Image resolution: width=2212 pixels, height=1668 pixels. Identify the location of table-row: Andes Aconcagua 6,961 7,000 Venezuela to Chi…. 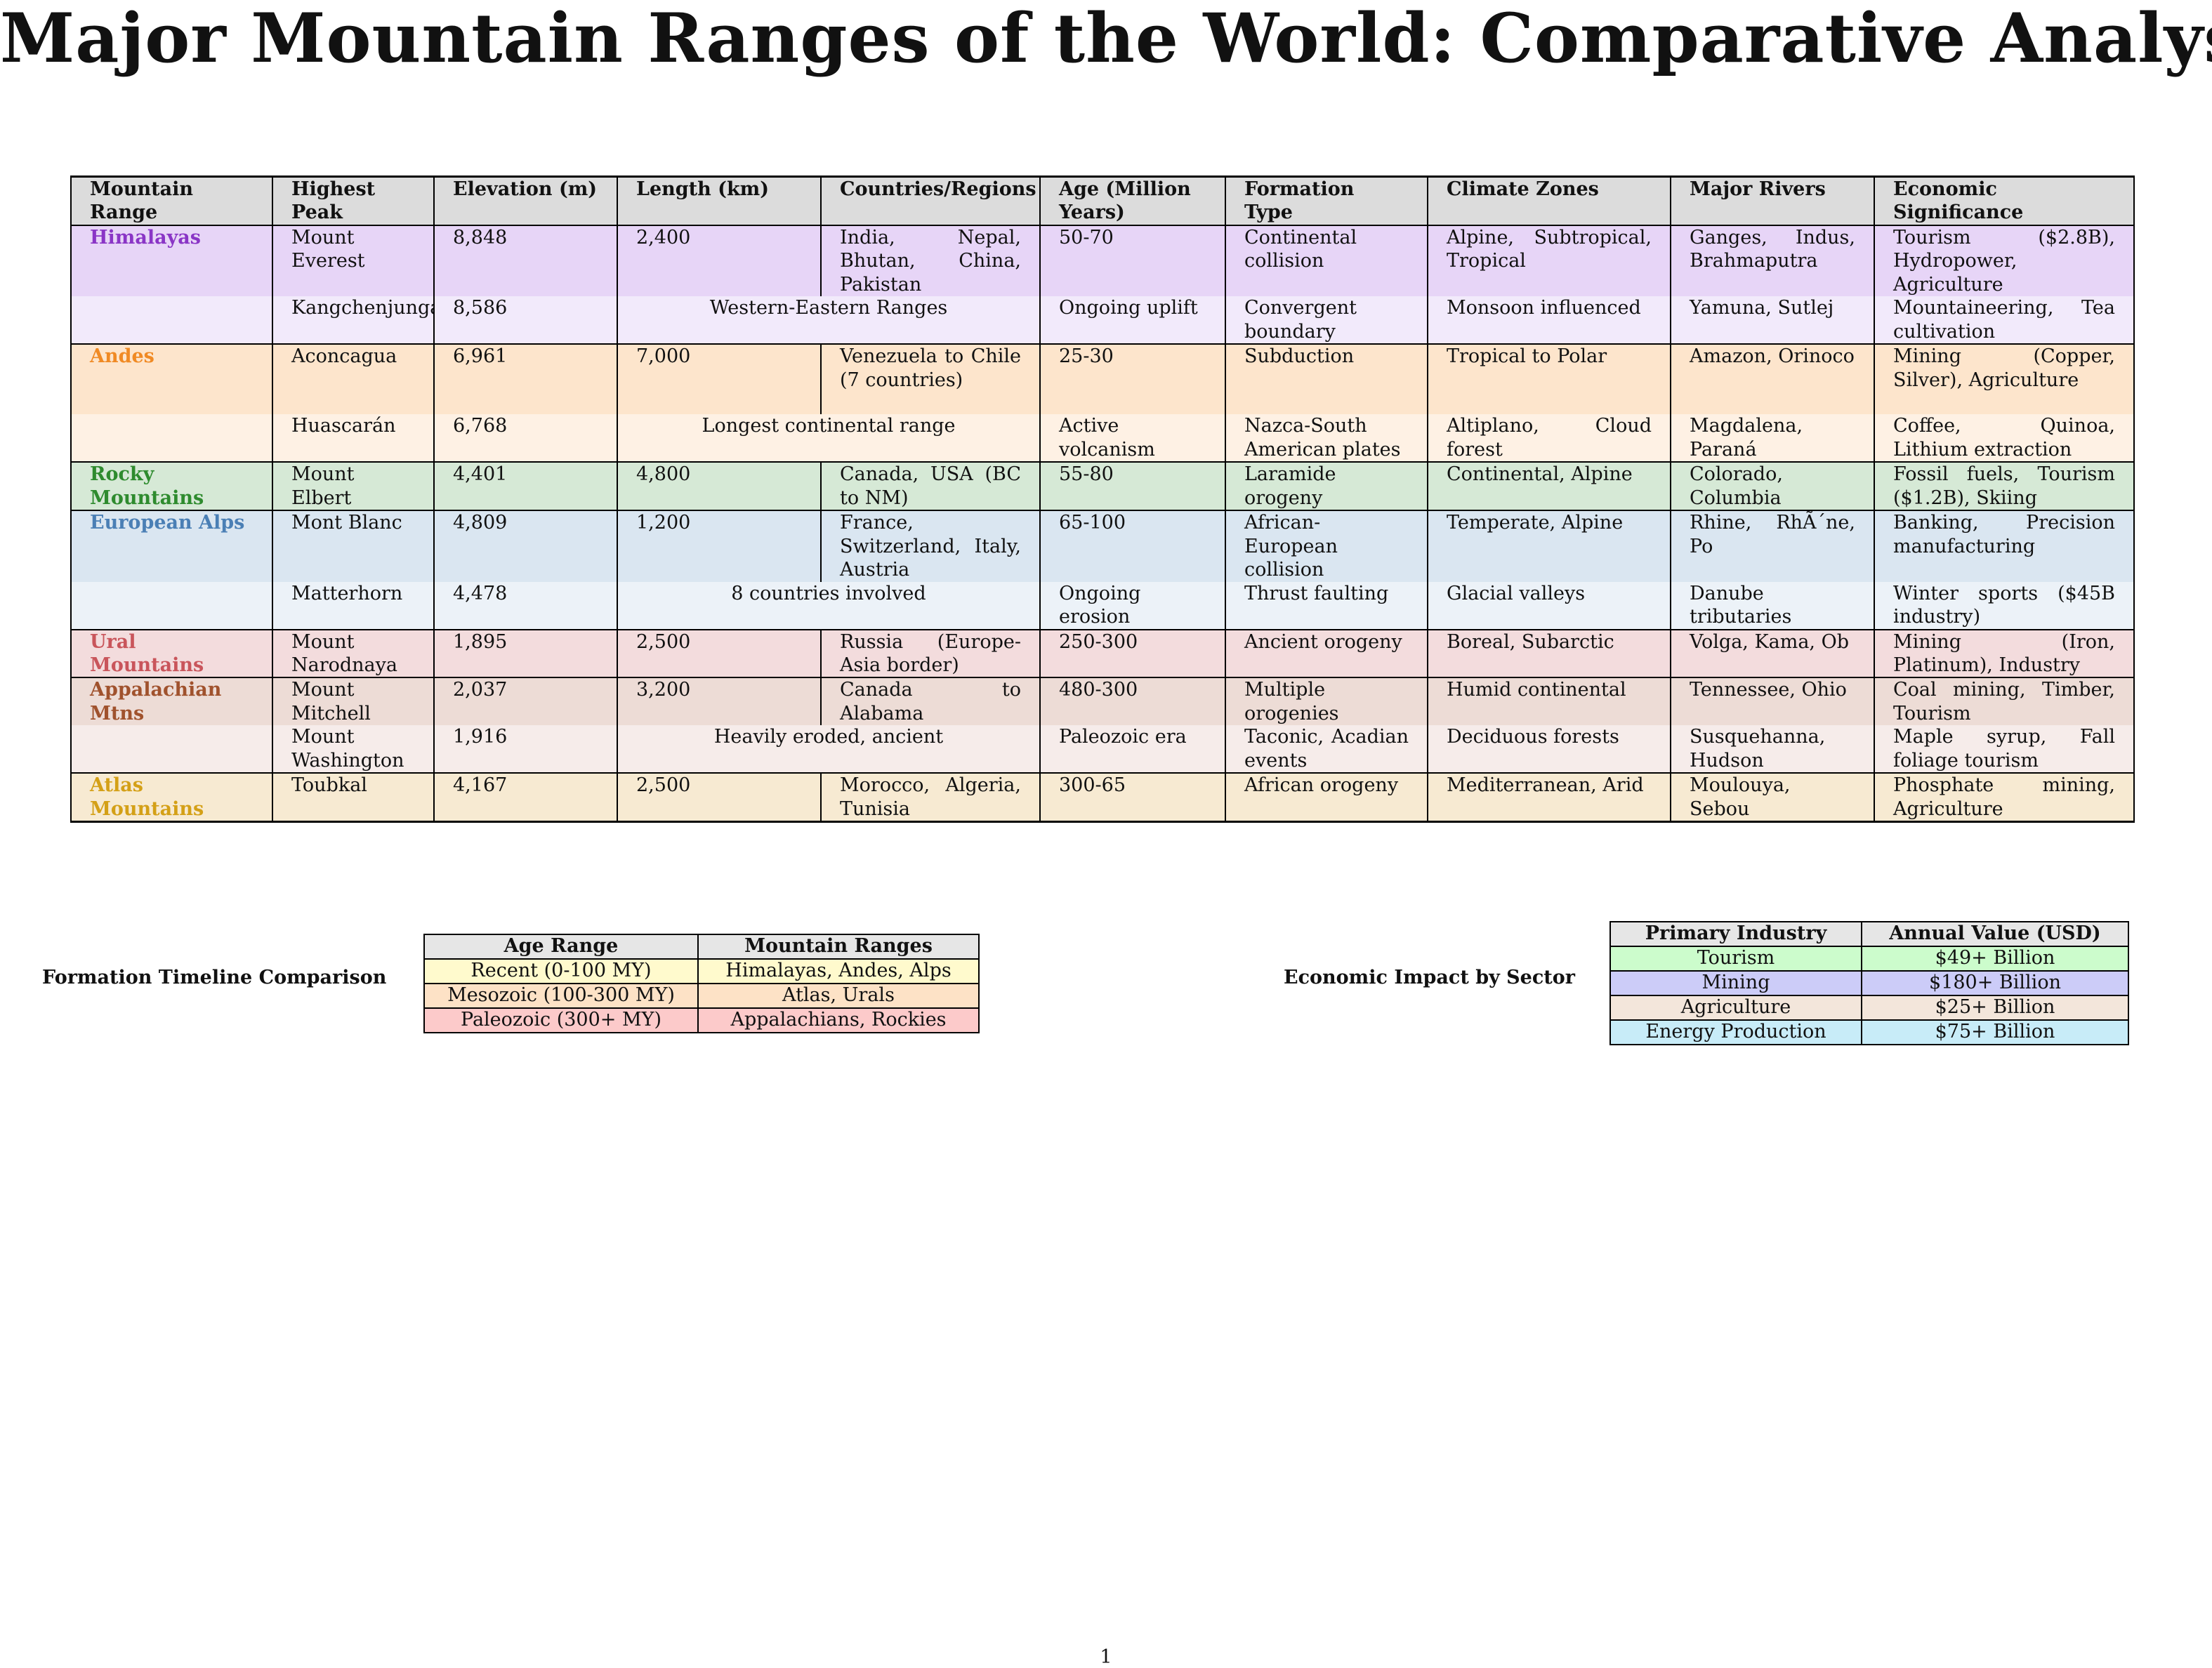
(1102, 379).